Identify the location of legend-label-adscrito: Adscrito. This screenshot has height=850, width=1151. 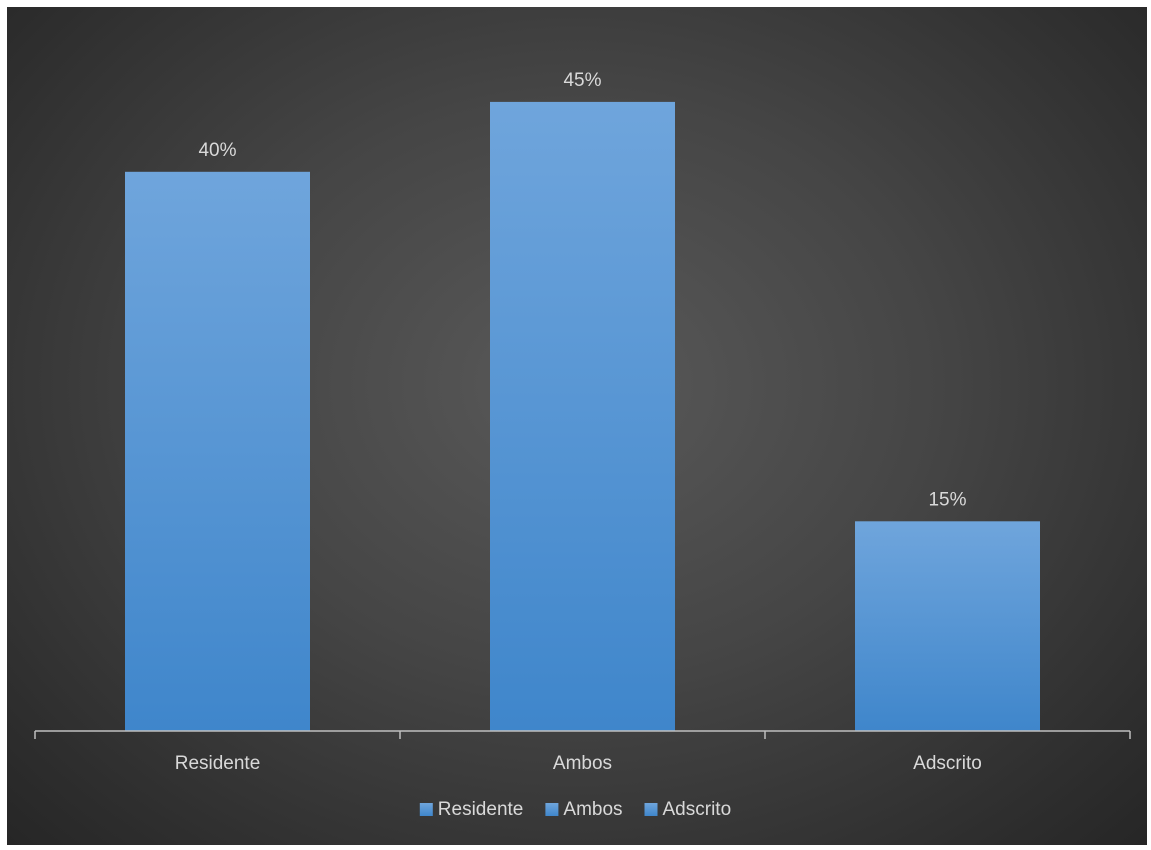
(697, 809).